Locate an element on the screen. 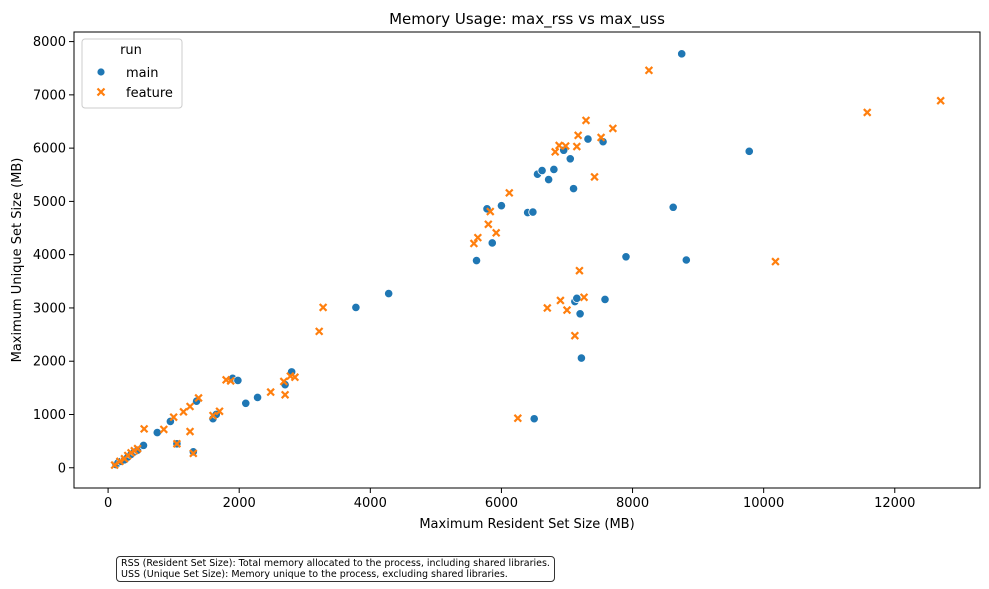  legend-label-main: main is located at coordinates (142, 73).